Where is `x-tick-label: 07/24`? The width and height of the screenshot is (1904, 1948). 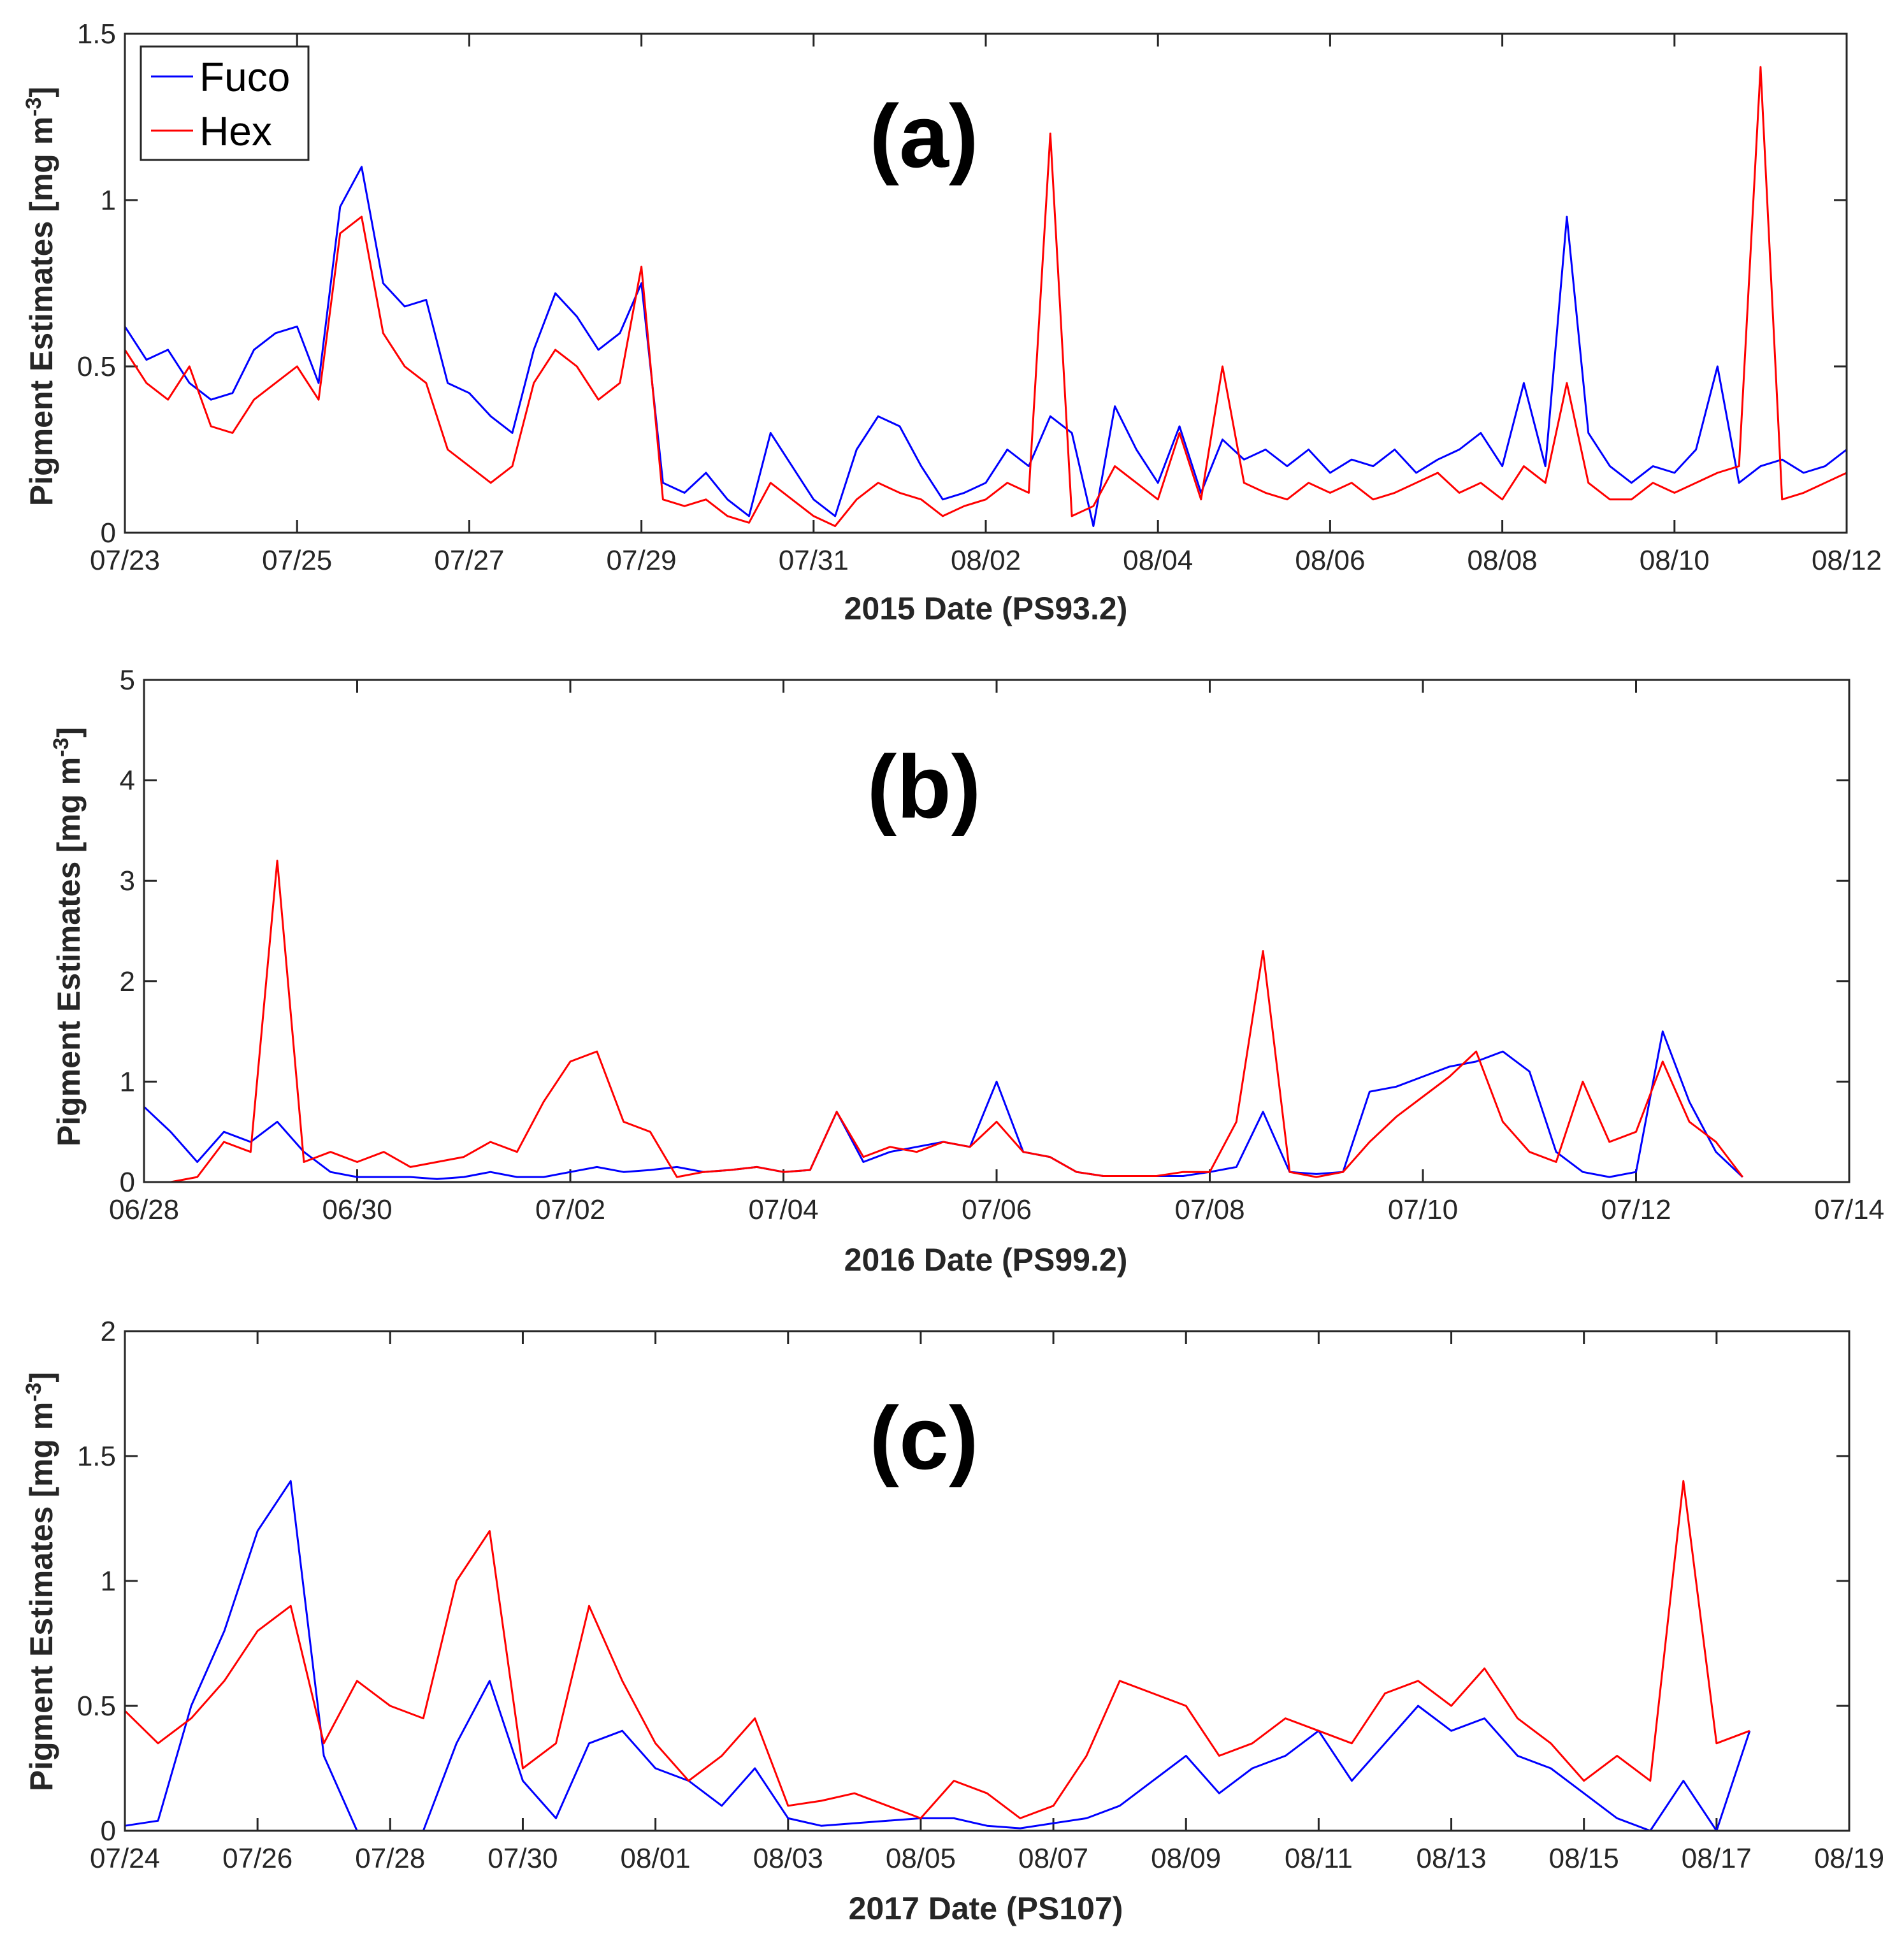 x-tick-label: 07/24 is located at coordinates (125, 1858).